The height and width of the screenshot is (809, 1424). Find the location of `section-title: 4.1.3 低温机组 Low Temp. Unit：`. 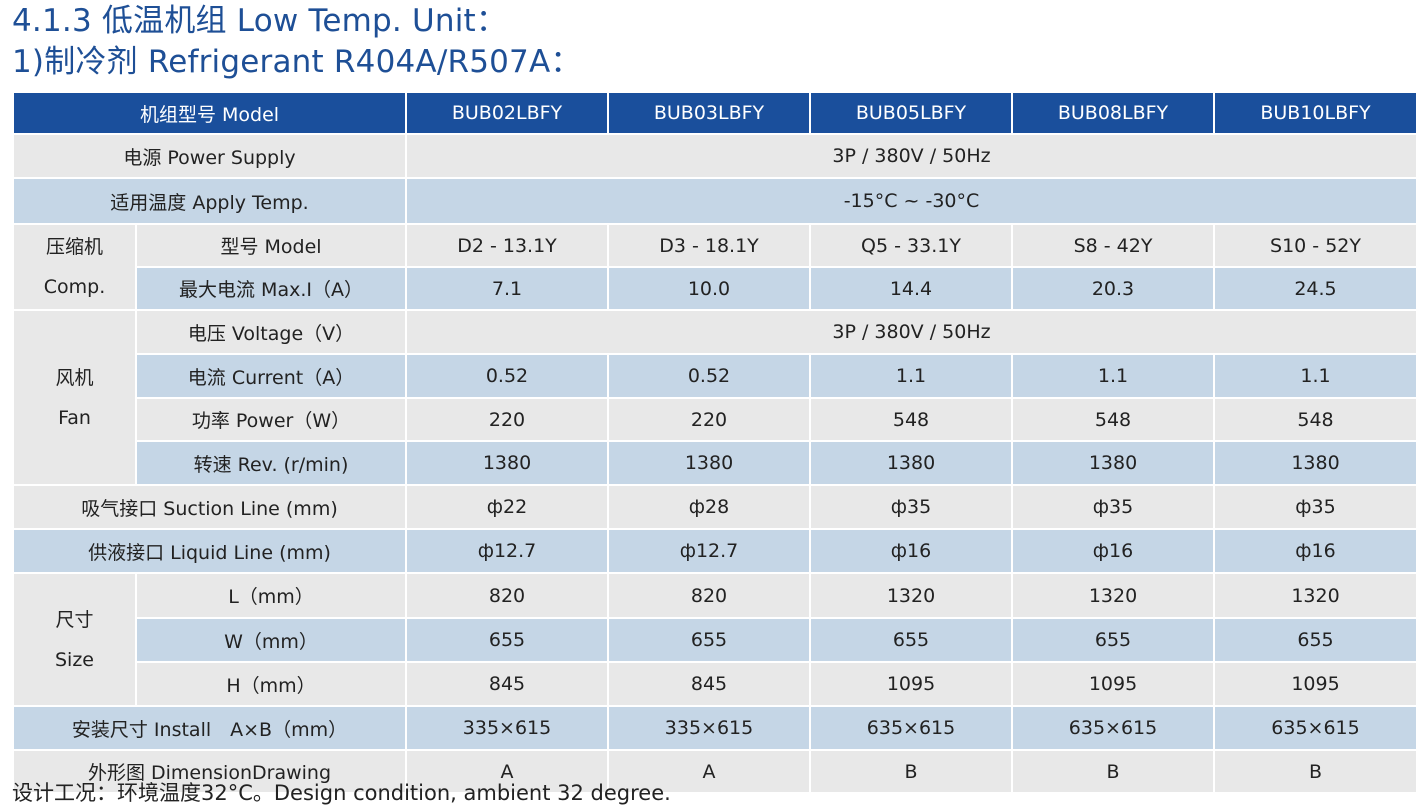

section-title: 4.1.3 低温机组 Low Temp. Unit： is located at coordinates (260, 21).